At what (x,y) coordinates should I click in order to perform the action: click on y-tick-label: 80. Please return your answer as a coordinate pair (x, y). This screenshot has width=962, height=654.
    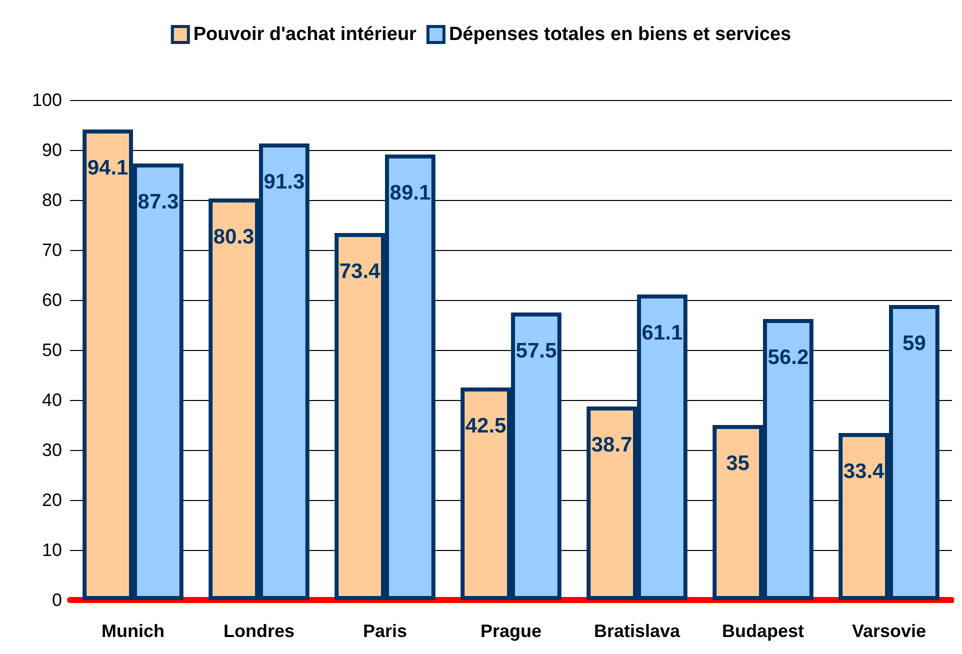
    Looking at the image, I should click on (52, 200).